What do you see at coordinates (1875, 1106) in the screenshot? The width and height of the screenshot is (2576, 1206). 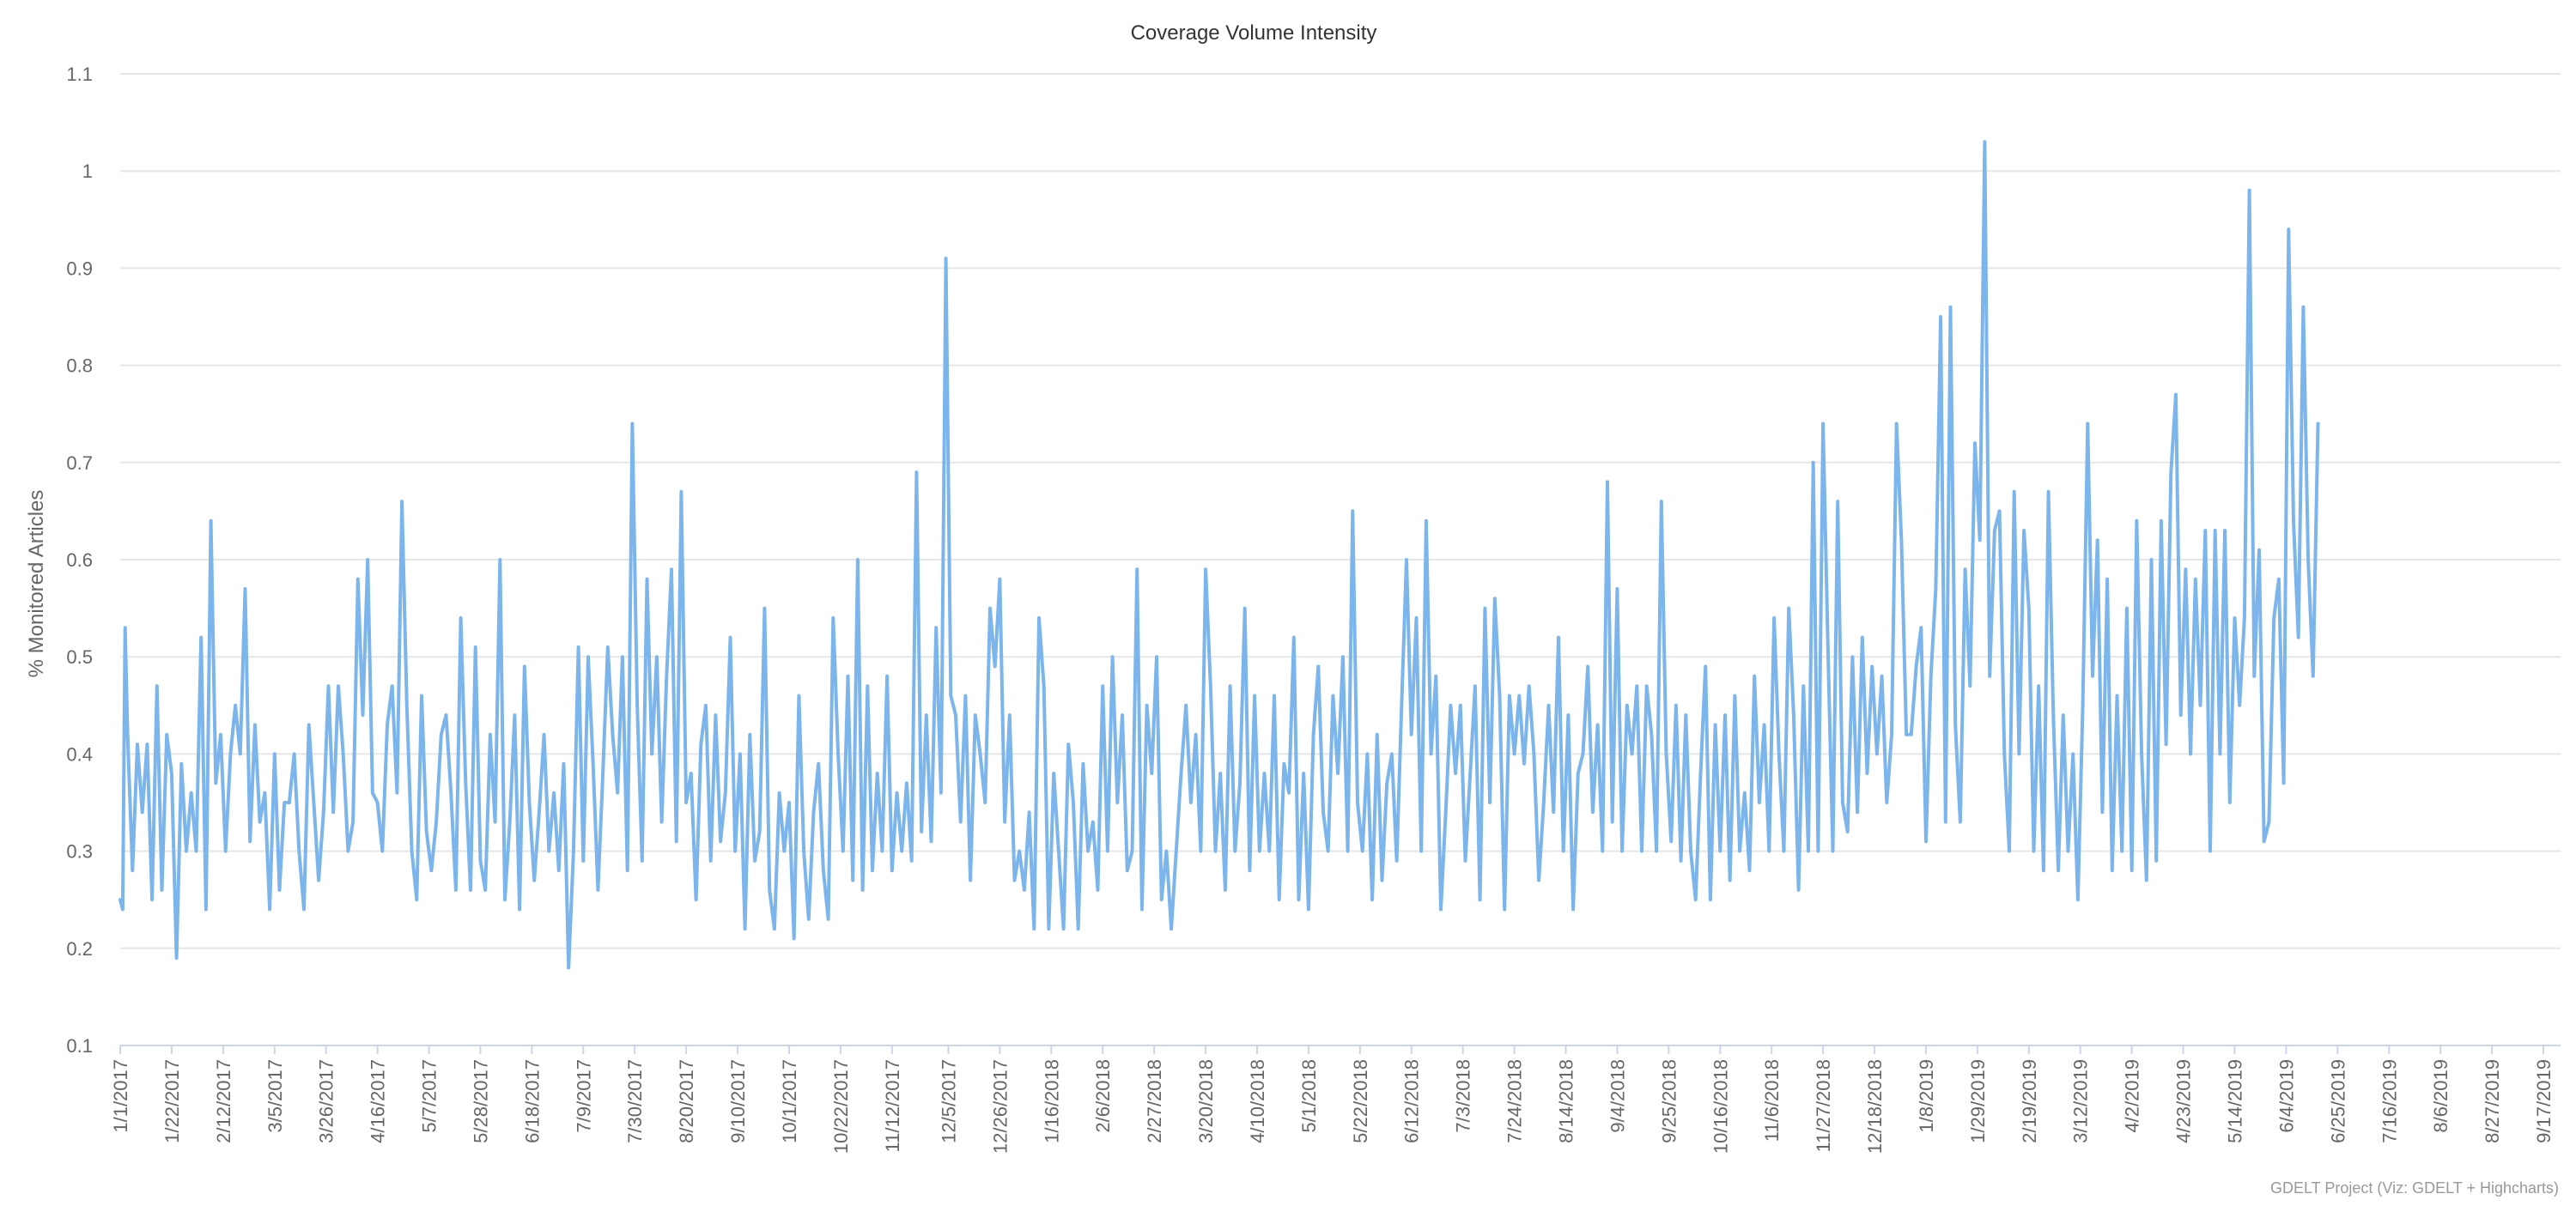 I see `x-tick-label: 12/18/2018` at bounding box center [1875, 1106].